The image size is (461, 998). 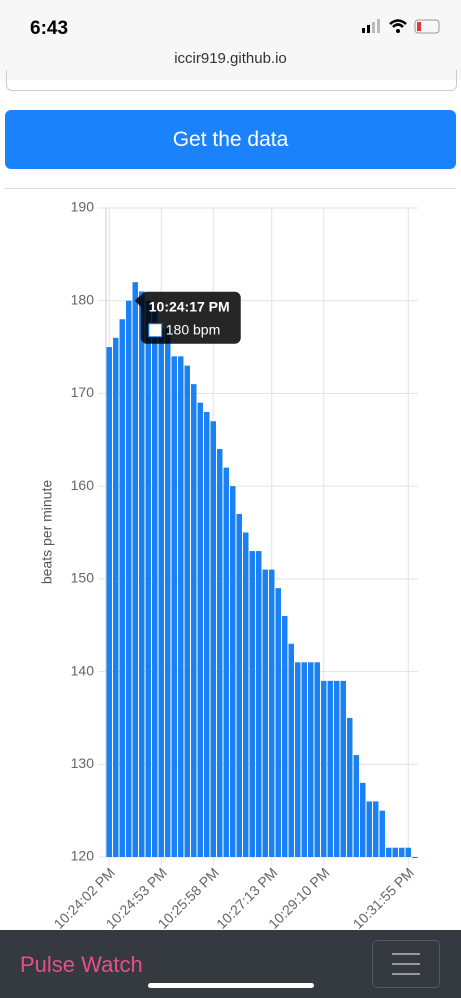 I want to click on y-tick-label: 180, so click(x=83, y=299).